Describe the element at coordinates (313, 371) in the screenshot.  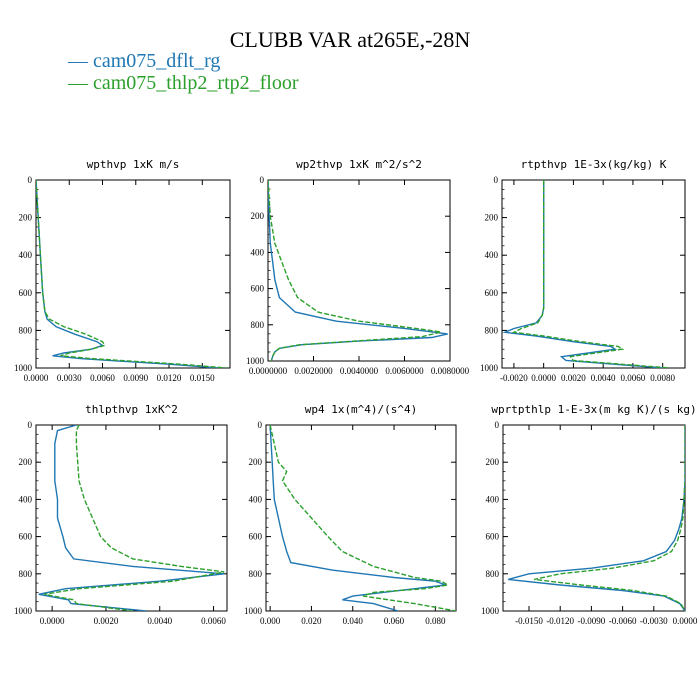
I see `x-tick-label: 0.0020000` at that location.